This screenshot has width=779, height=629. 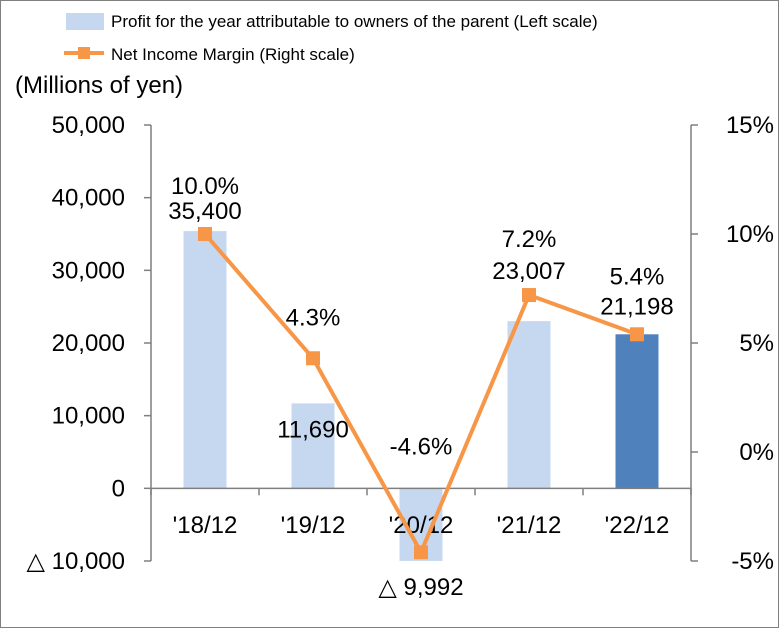 I want to click on bar-value-label-3: 23,007, so click(x=528, y=271).